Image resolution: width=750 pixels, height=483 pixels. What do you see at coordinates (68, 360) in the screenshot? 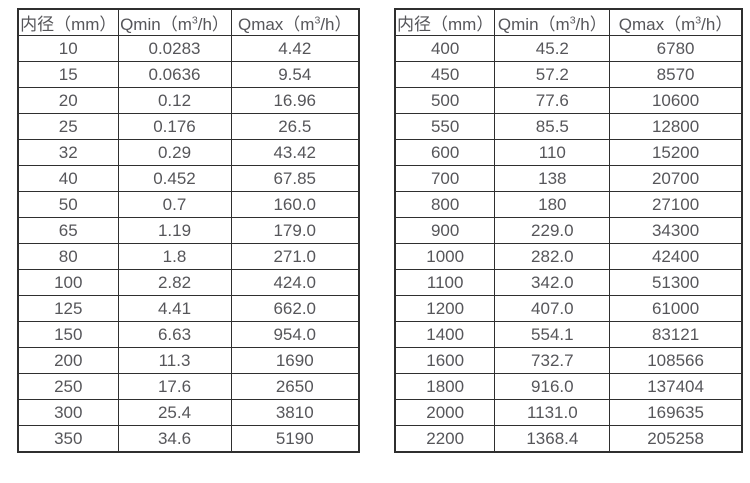
I see `diameter-cell: 200` at bounding box center [68, 360].